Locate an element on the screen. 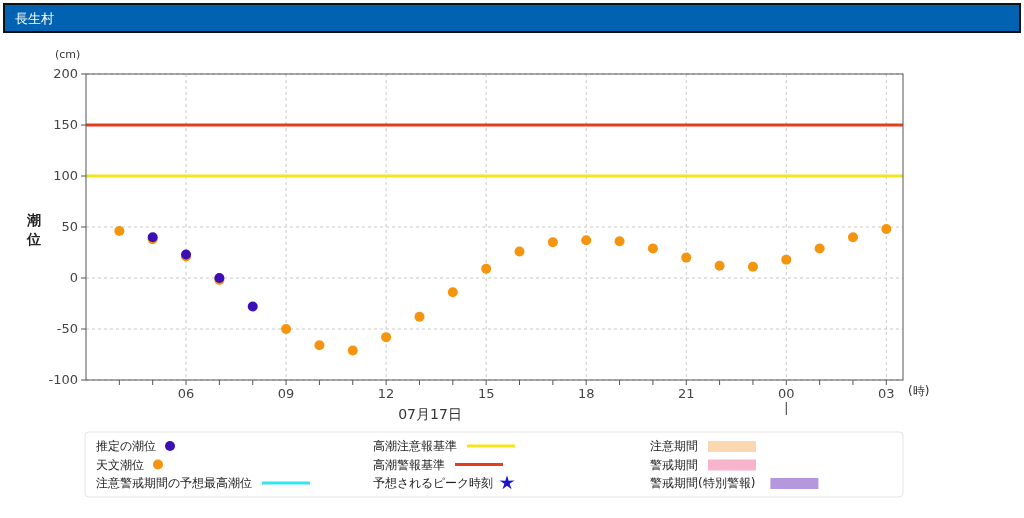 This screenshot has width=1024, height=518. legend-label: 警戒期間(特別警報) is located at coordinates (703, 483).